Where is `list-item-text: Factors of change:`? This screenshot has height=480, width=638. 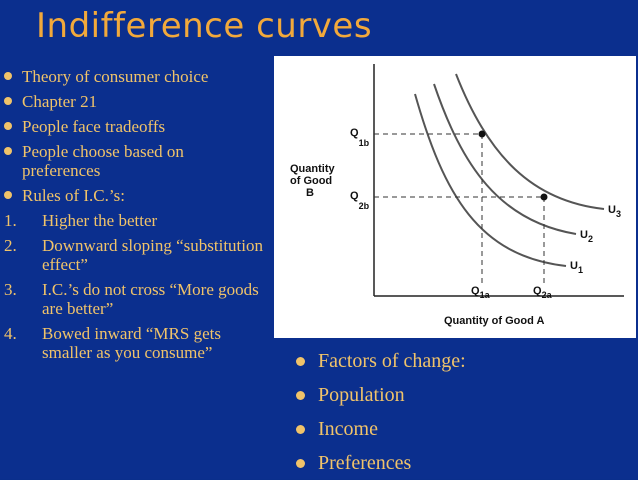
list-item-text: Factors of change: is located at coordinates (392, 361).